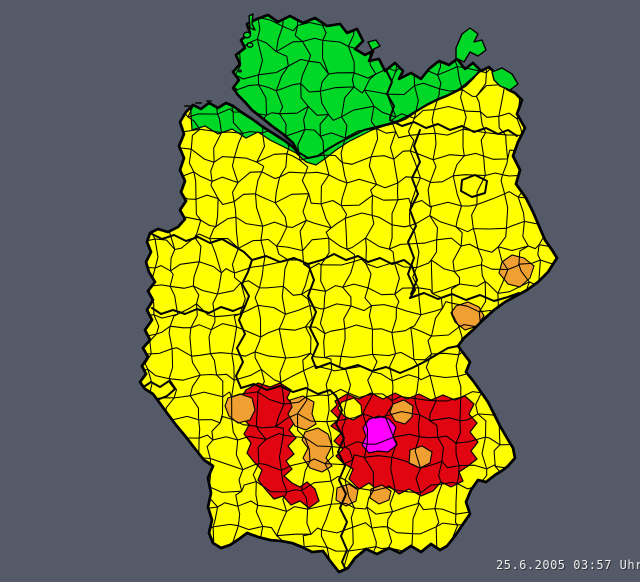 The image size is (640, 582). I want to click on island-sylt, so click(252, 22).